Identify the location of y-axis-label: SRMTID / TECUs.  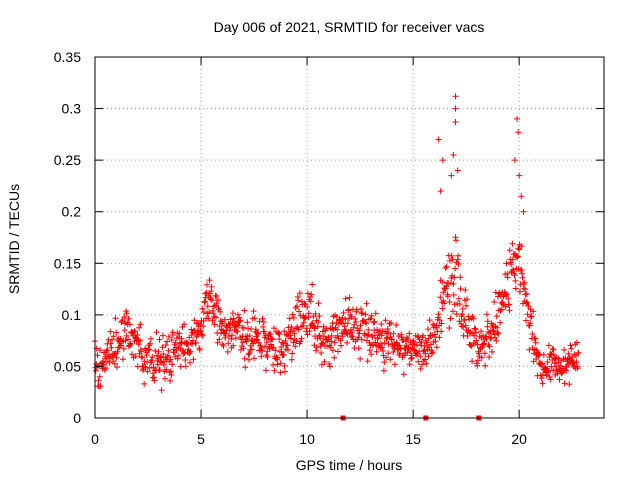
(14, 239).